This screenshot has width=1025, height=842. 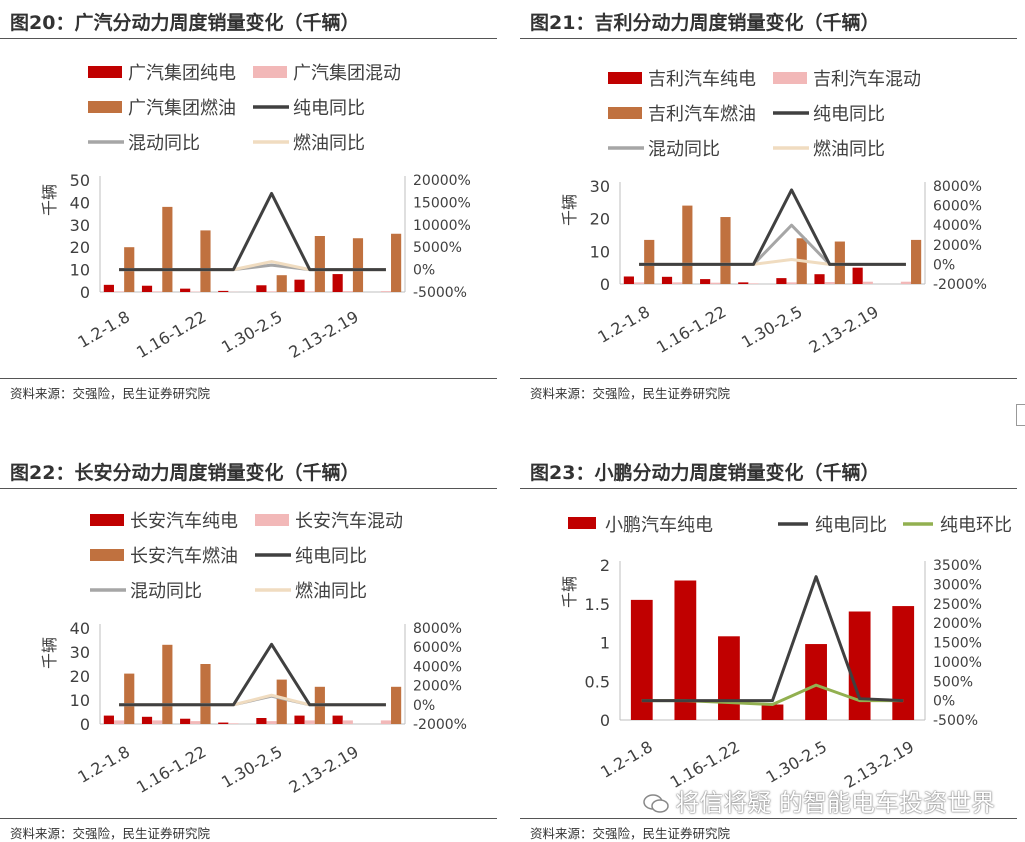 What do you see at coordinates (185, 473) in the screenshot?
I see `figure-title: 图22：长安分动力周度销量变化（千辆）` at bounding box center [185, 473].